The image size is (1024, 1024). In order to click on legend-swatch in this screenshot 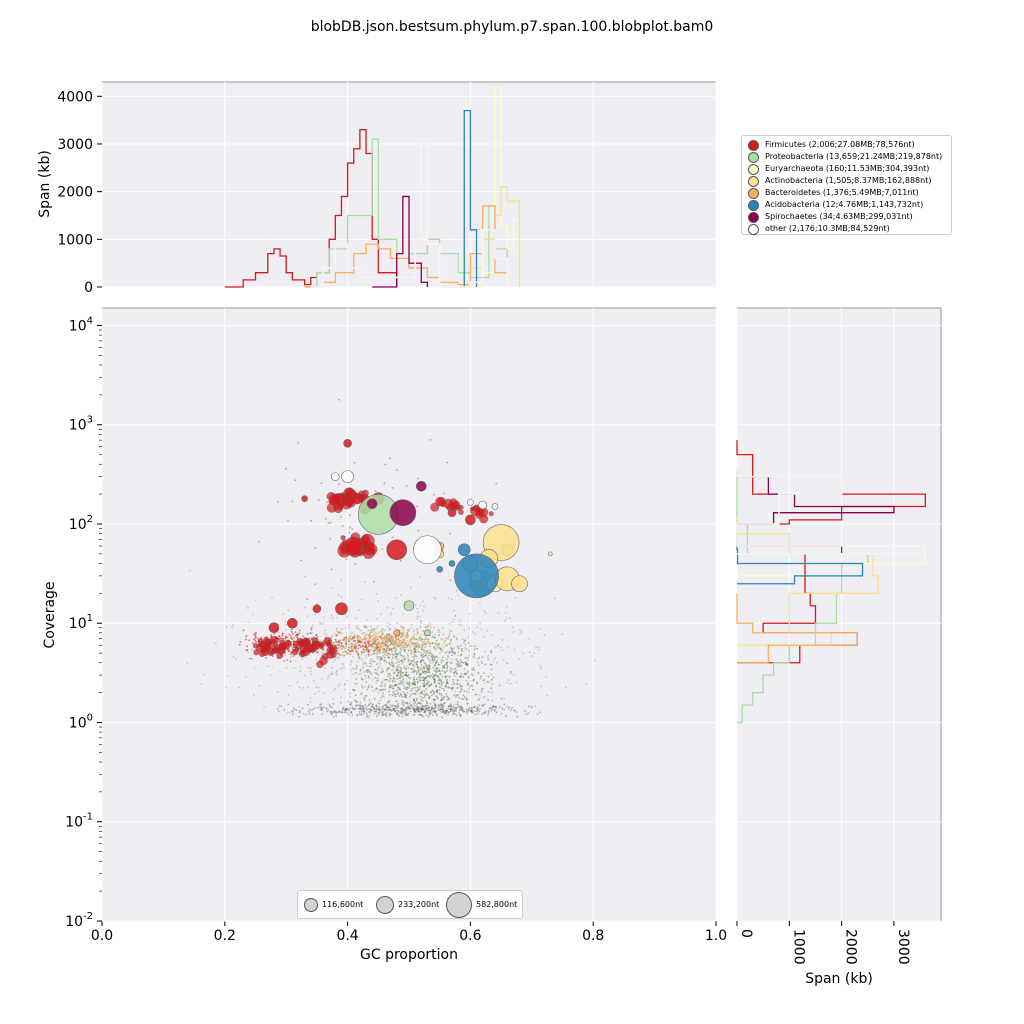, I will do `click(753, 217)`.